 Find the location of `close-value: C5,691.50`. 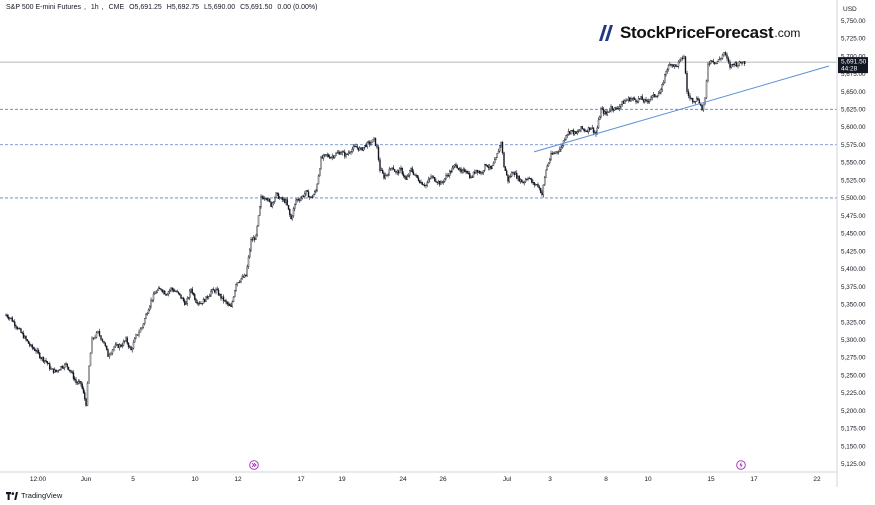

close-value: C5,691.50 is located at coordinates (256, 7).